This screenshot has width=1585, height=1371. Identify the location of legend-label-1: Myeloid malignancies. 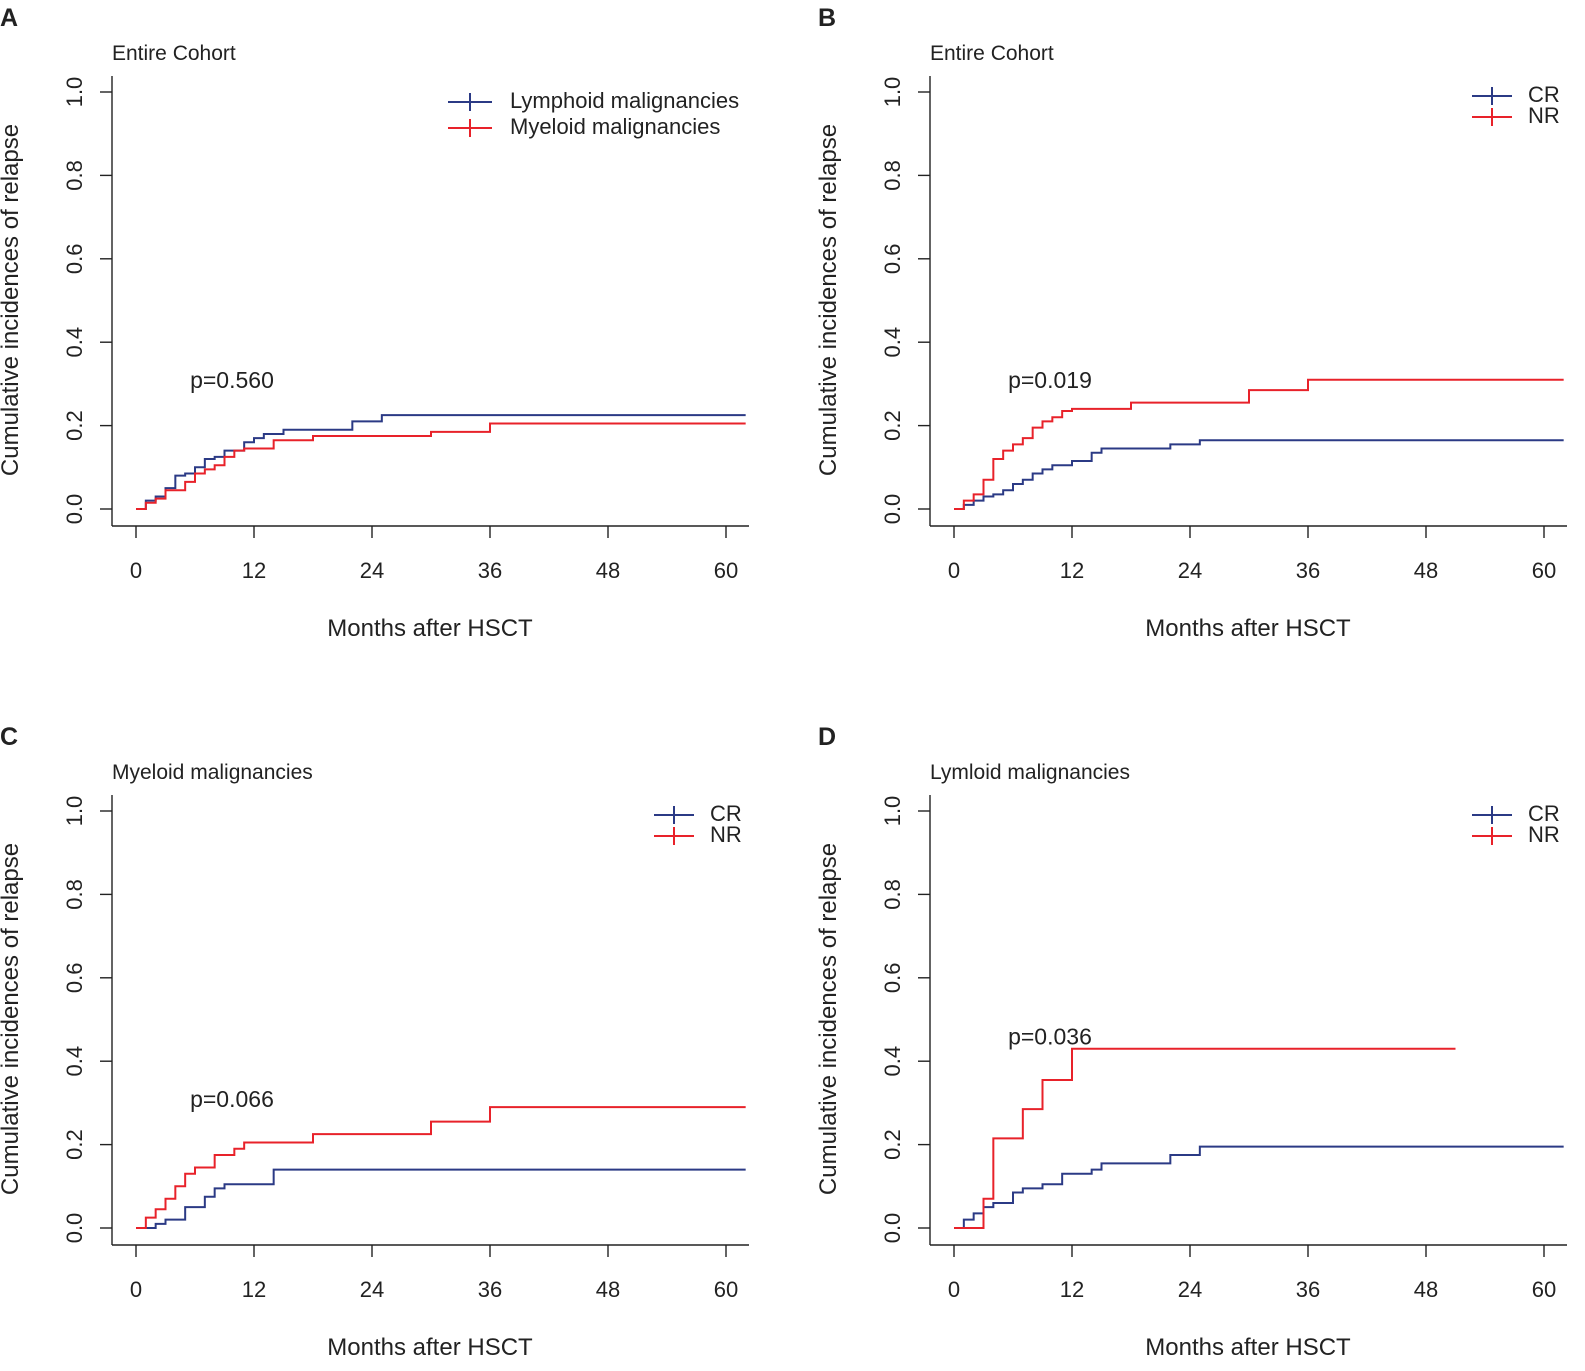
(615, 126).